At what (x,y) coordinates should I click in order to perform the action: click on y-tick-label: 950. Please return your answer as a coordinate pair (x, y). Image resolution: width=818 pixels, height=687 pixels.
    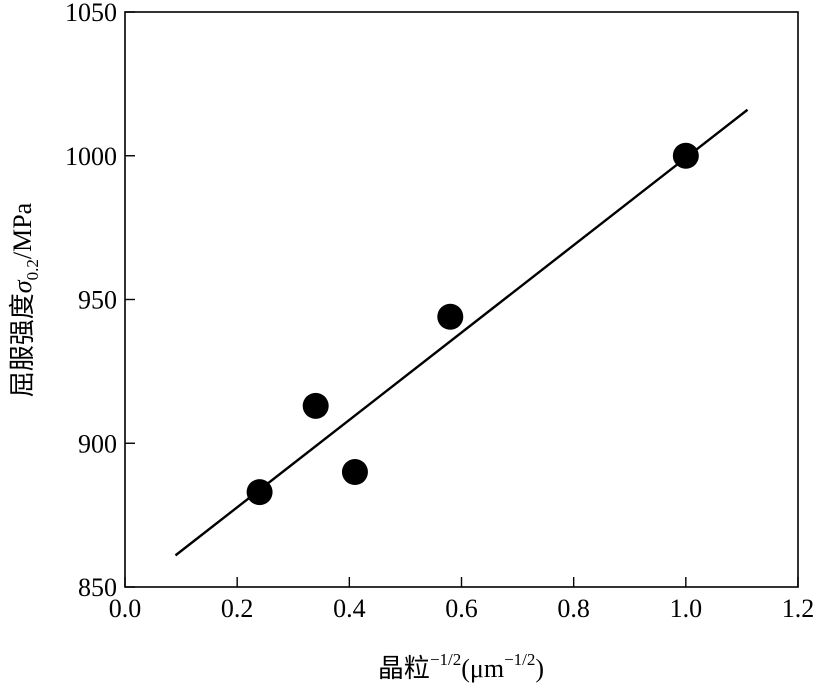
    Looking at the image, I should click on (97, 300).